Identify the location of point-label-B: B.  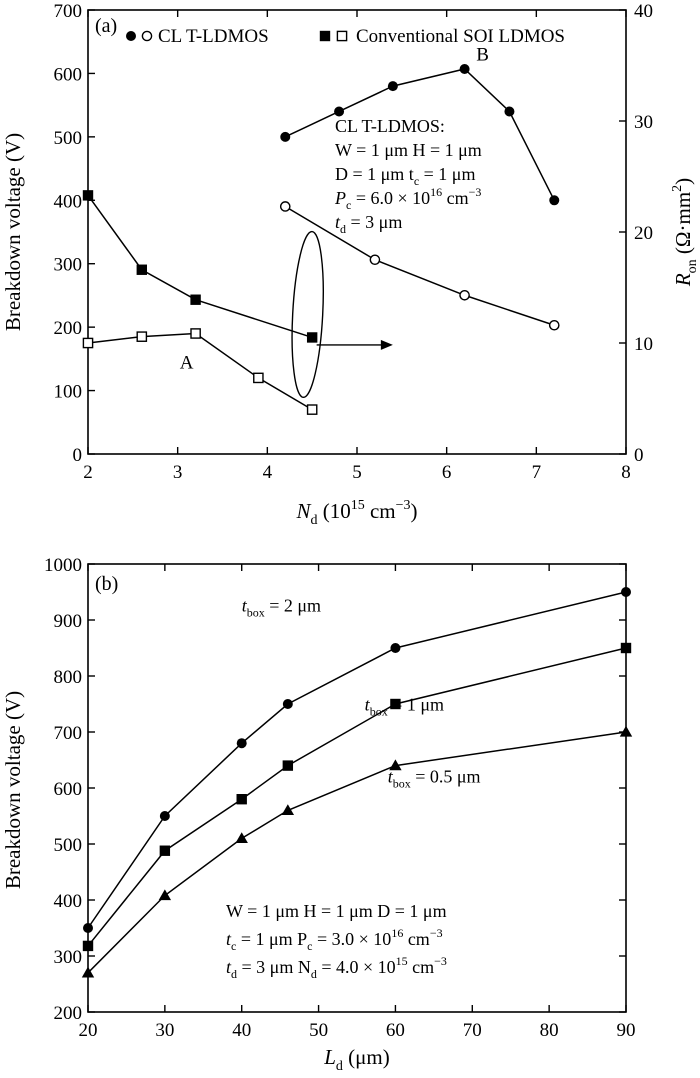
(482, 55).